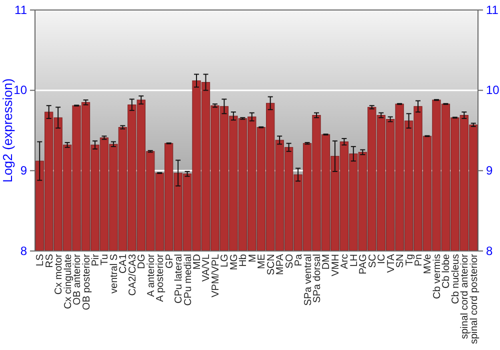 Image resolution: width=500 pixels, height=350 pixels. Describe the element at coordinates (68, 282) in the screenshot. I see `x-tick-label: Cx cingulate` at that location.